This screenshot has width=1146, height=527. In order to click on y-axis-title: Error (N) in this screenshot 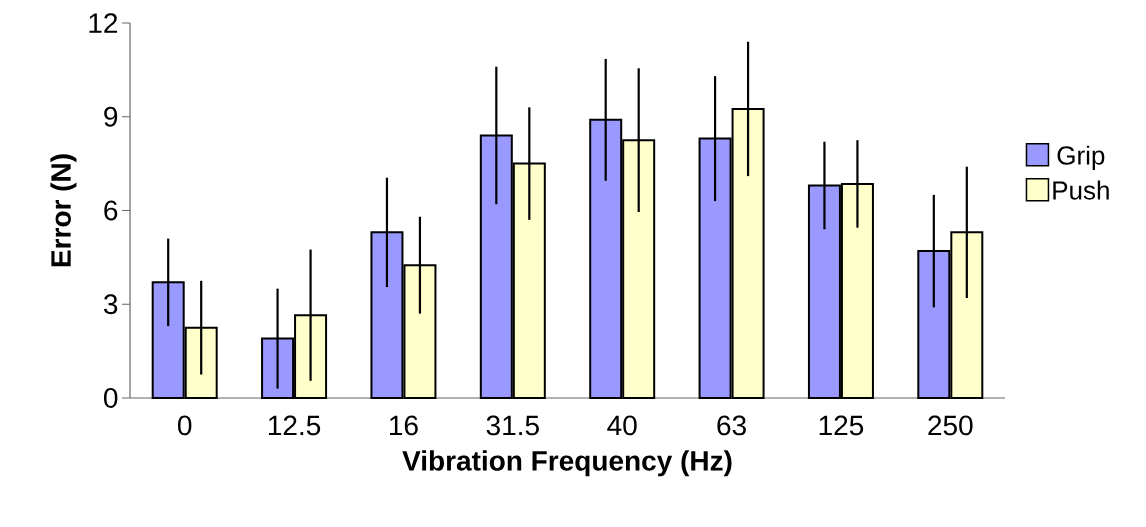, I will do `click(63, 210)`.